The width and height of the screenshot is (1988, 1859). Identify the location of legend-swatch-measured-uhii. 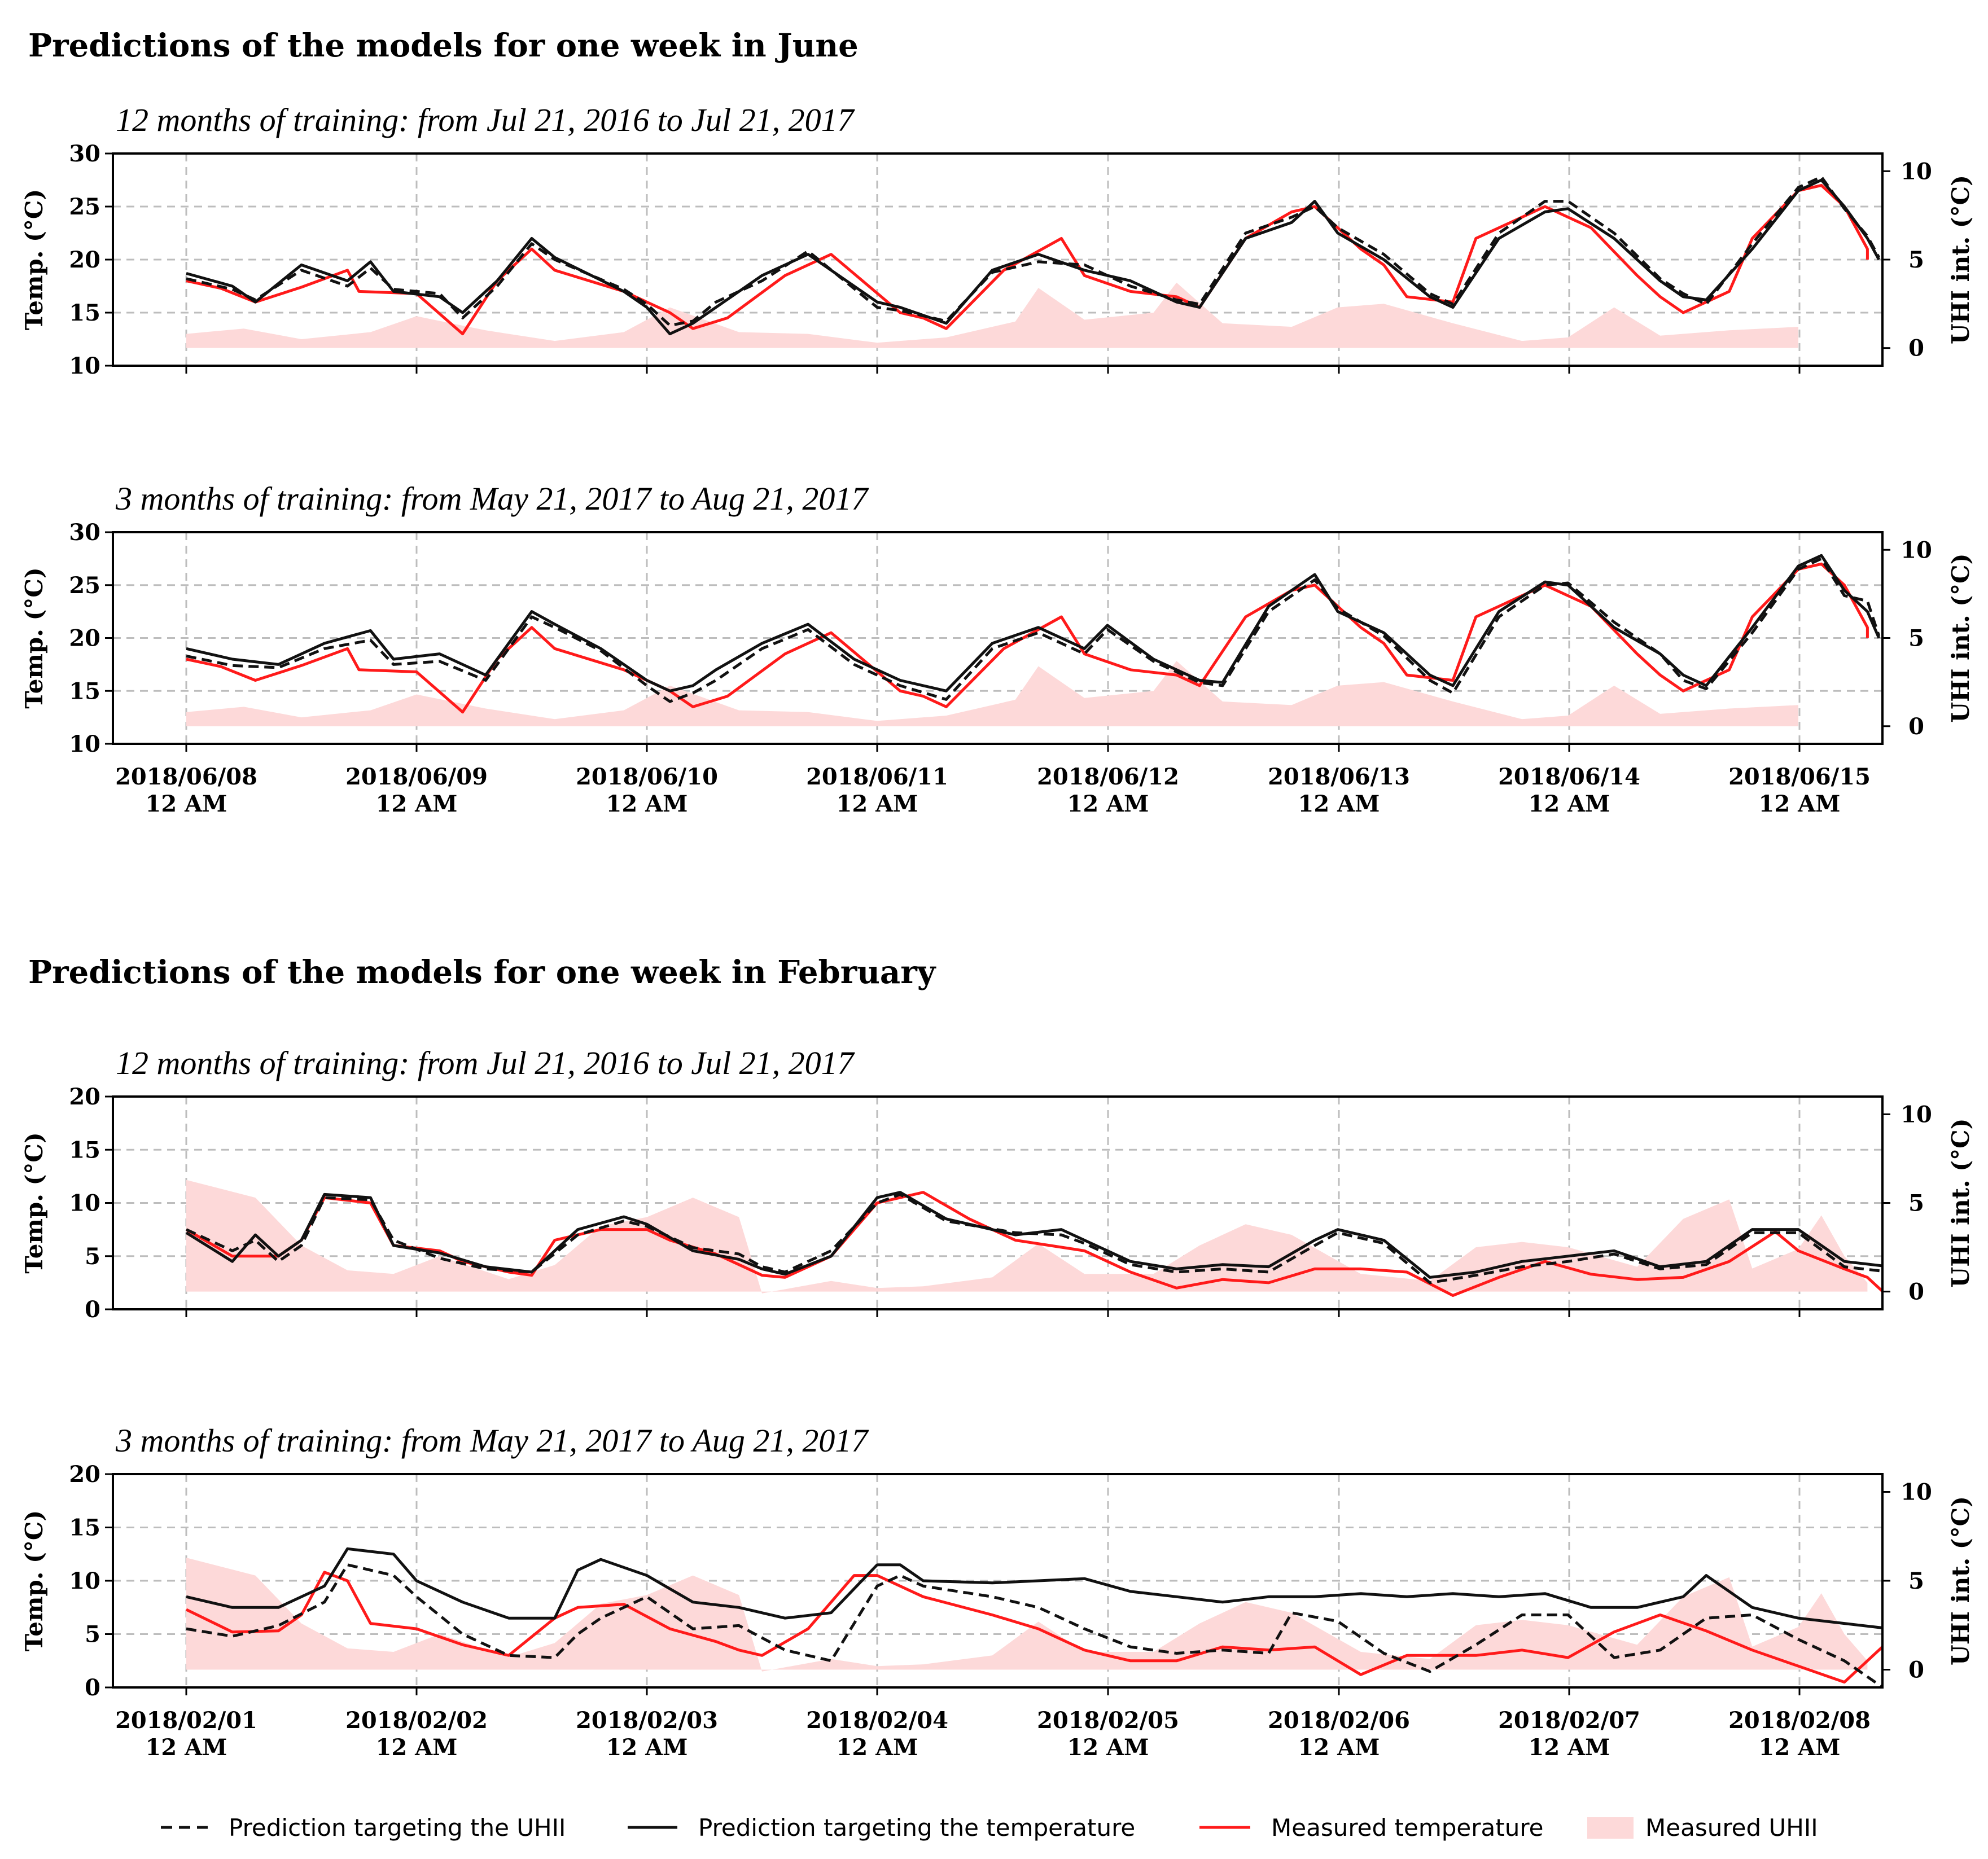
(1610, 1828).